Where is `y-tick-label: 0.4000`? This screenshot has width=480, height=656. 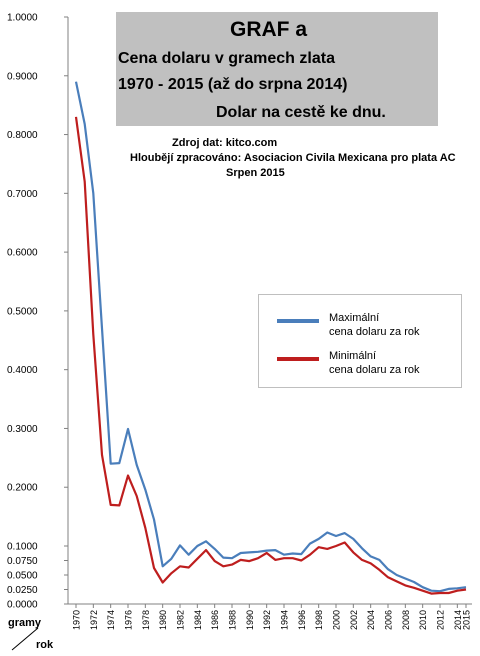 y-tick-label: 0.4000 is located at coordinates (22, 370).